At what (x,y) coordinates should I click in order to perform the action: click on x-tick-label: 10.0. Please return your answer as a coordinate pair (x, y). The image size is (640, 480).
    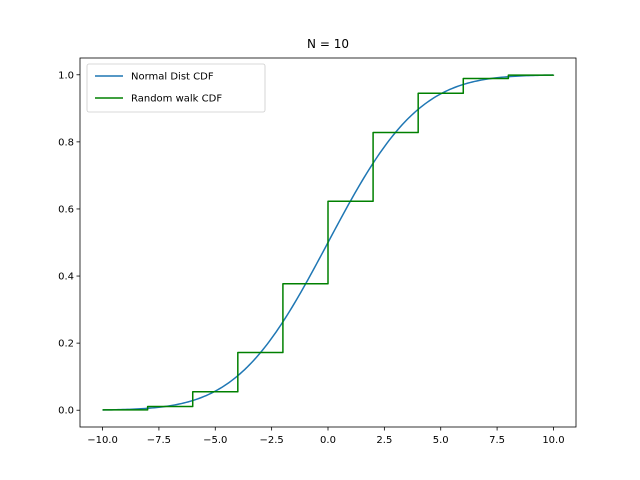
    Looking at the image, I should click on (553, 440).